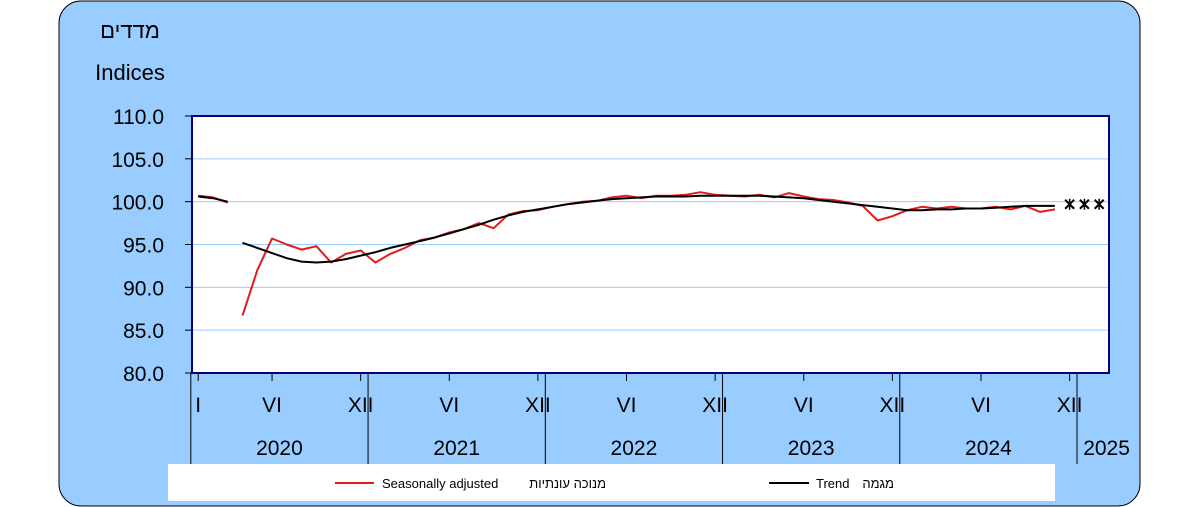 The height and width of the screenshot is (507, 1200). What do you see at coordinates (456, 448) in the screenshot?
I see `year-label: 2021` at bounding box center [456, 448].